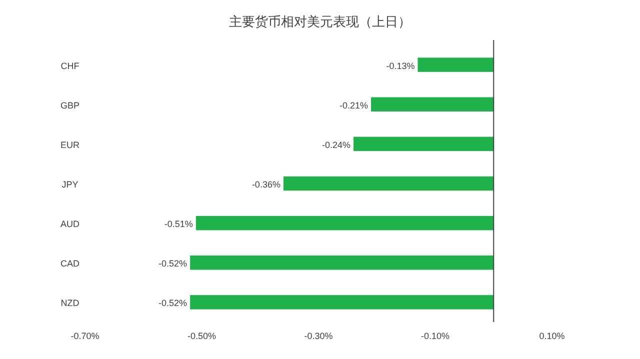 This screenshot has width=640, height=359. What do you see at coordinates (318, 336) in the screenshot?
I see `x-tick-label: -0.30%` at bounding box center [318, 336].